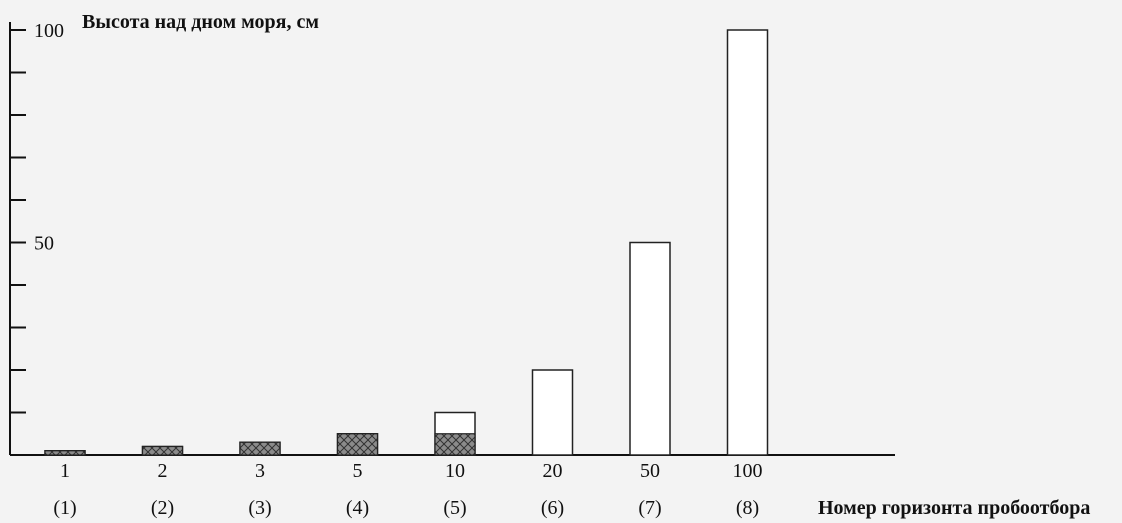  Describe the element at coordinates (650, 471) in the screenshot. I see `x-tick-label: 50` at that location.